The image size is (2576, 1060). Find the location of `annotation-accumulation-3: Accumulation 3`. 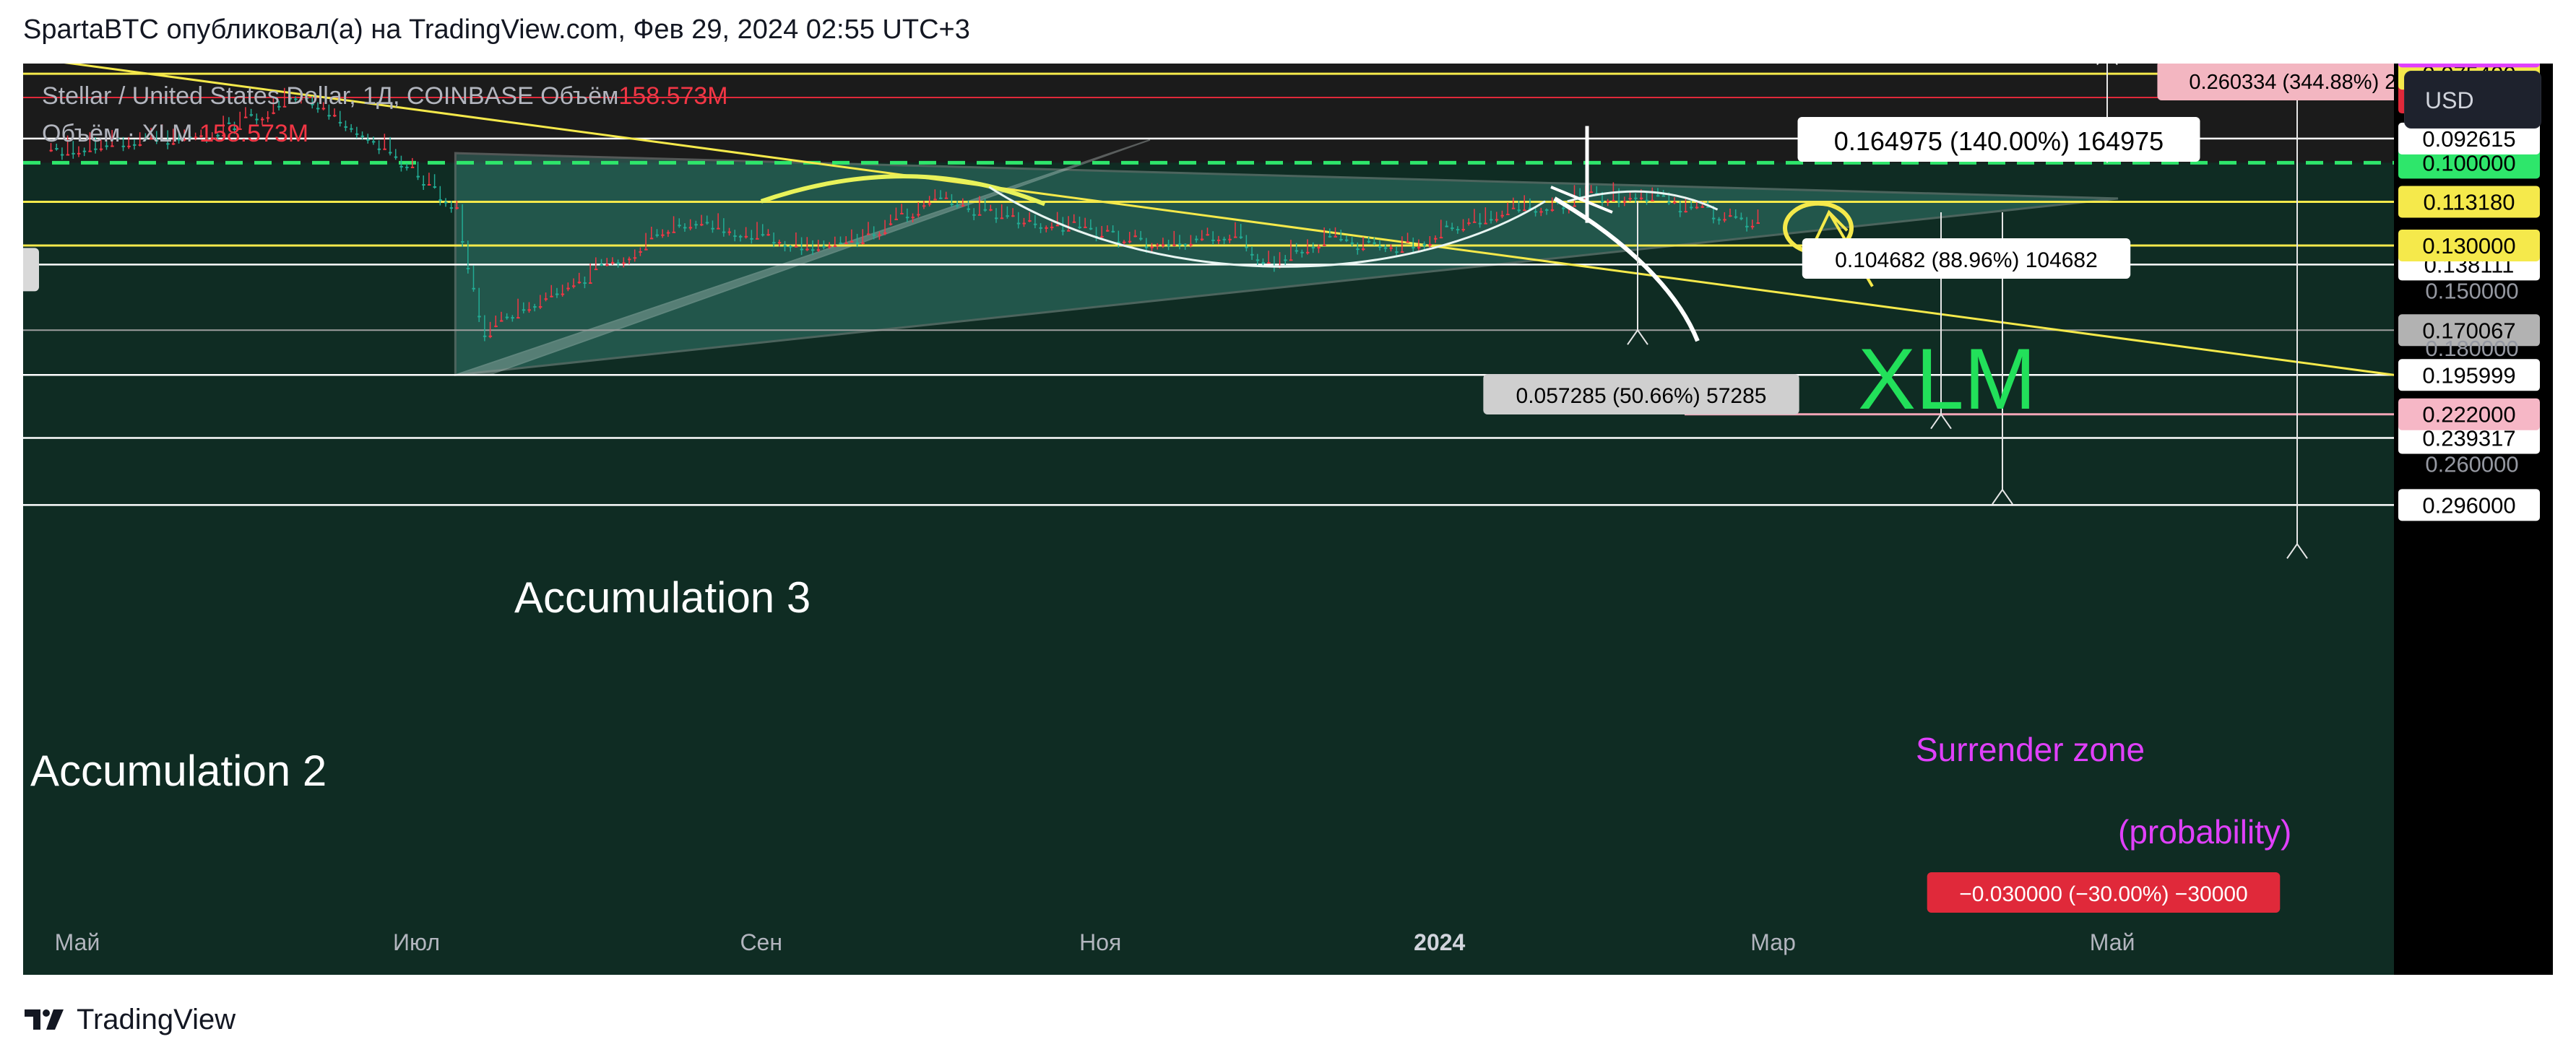

annotation-accumulation-3: Accumulation 3 is located at coordinates (662, 597).